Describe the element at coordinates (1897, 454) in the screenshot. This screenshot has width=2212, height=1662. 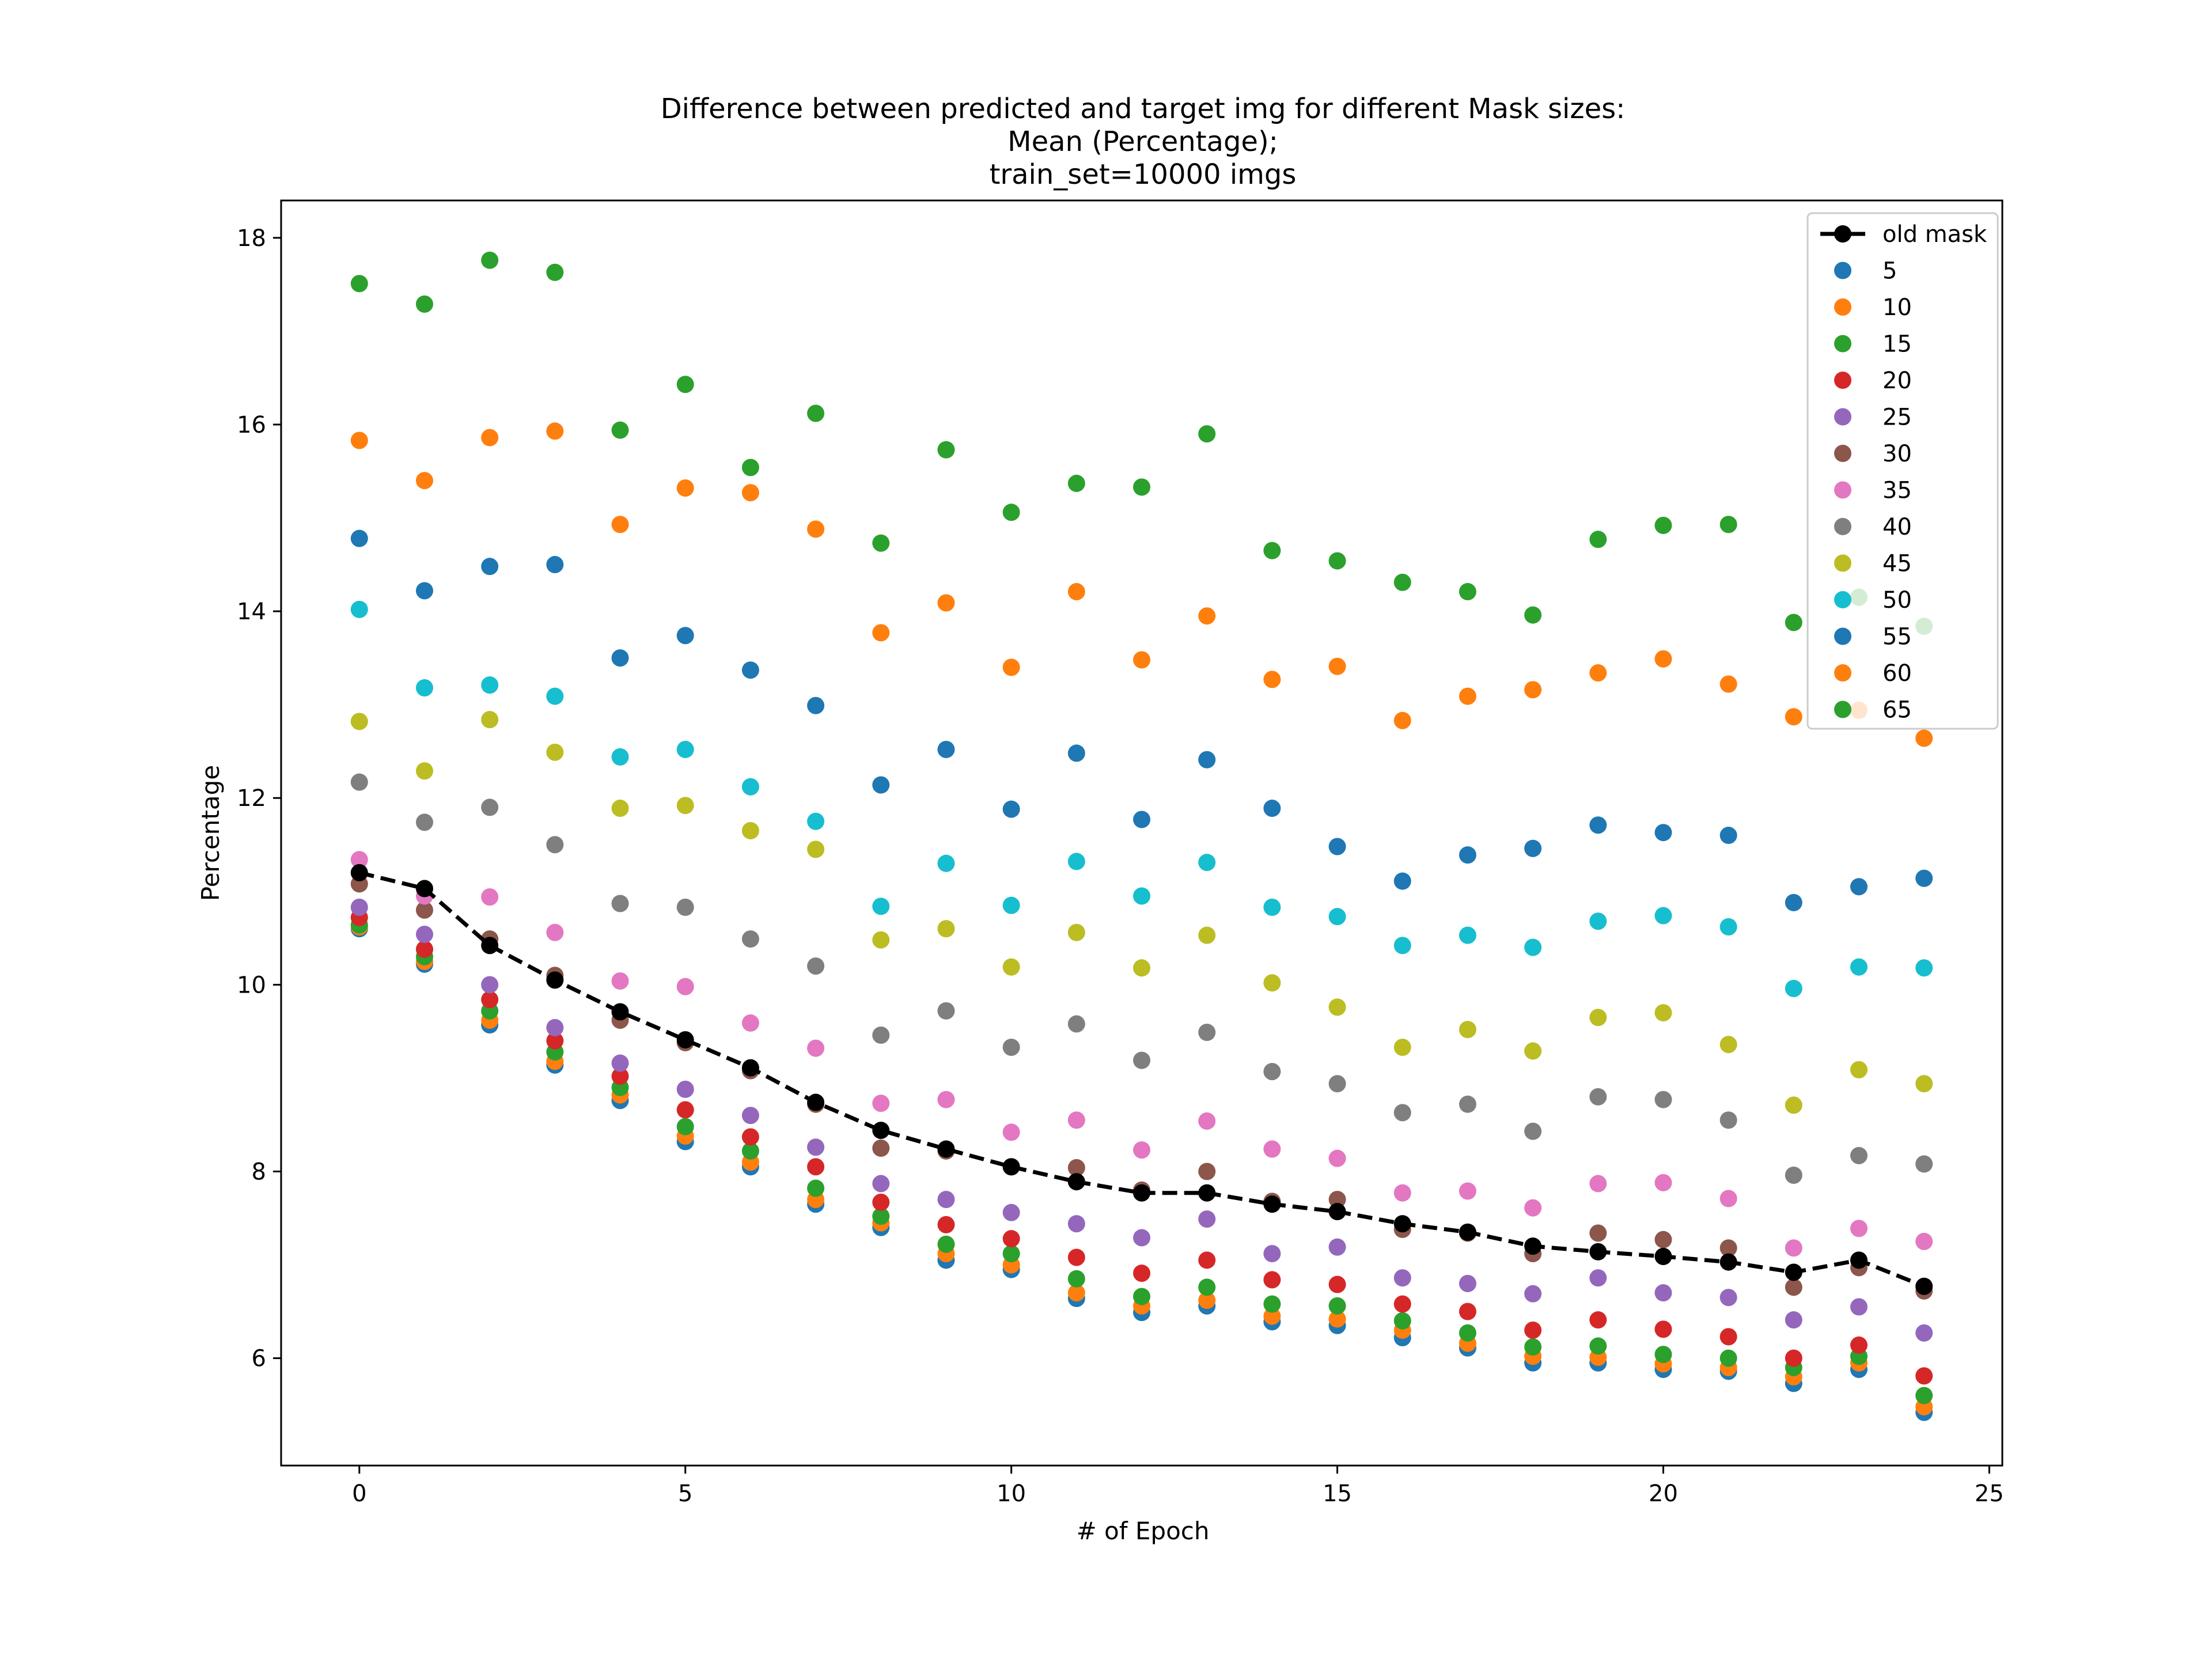
I see `legend-label: 30` at that location.